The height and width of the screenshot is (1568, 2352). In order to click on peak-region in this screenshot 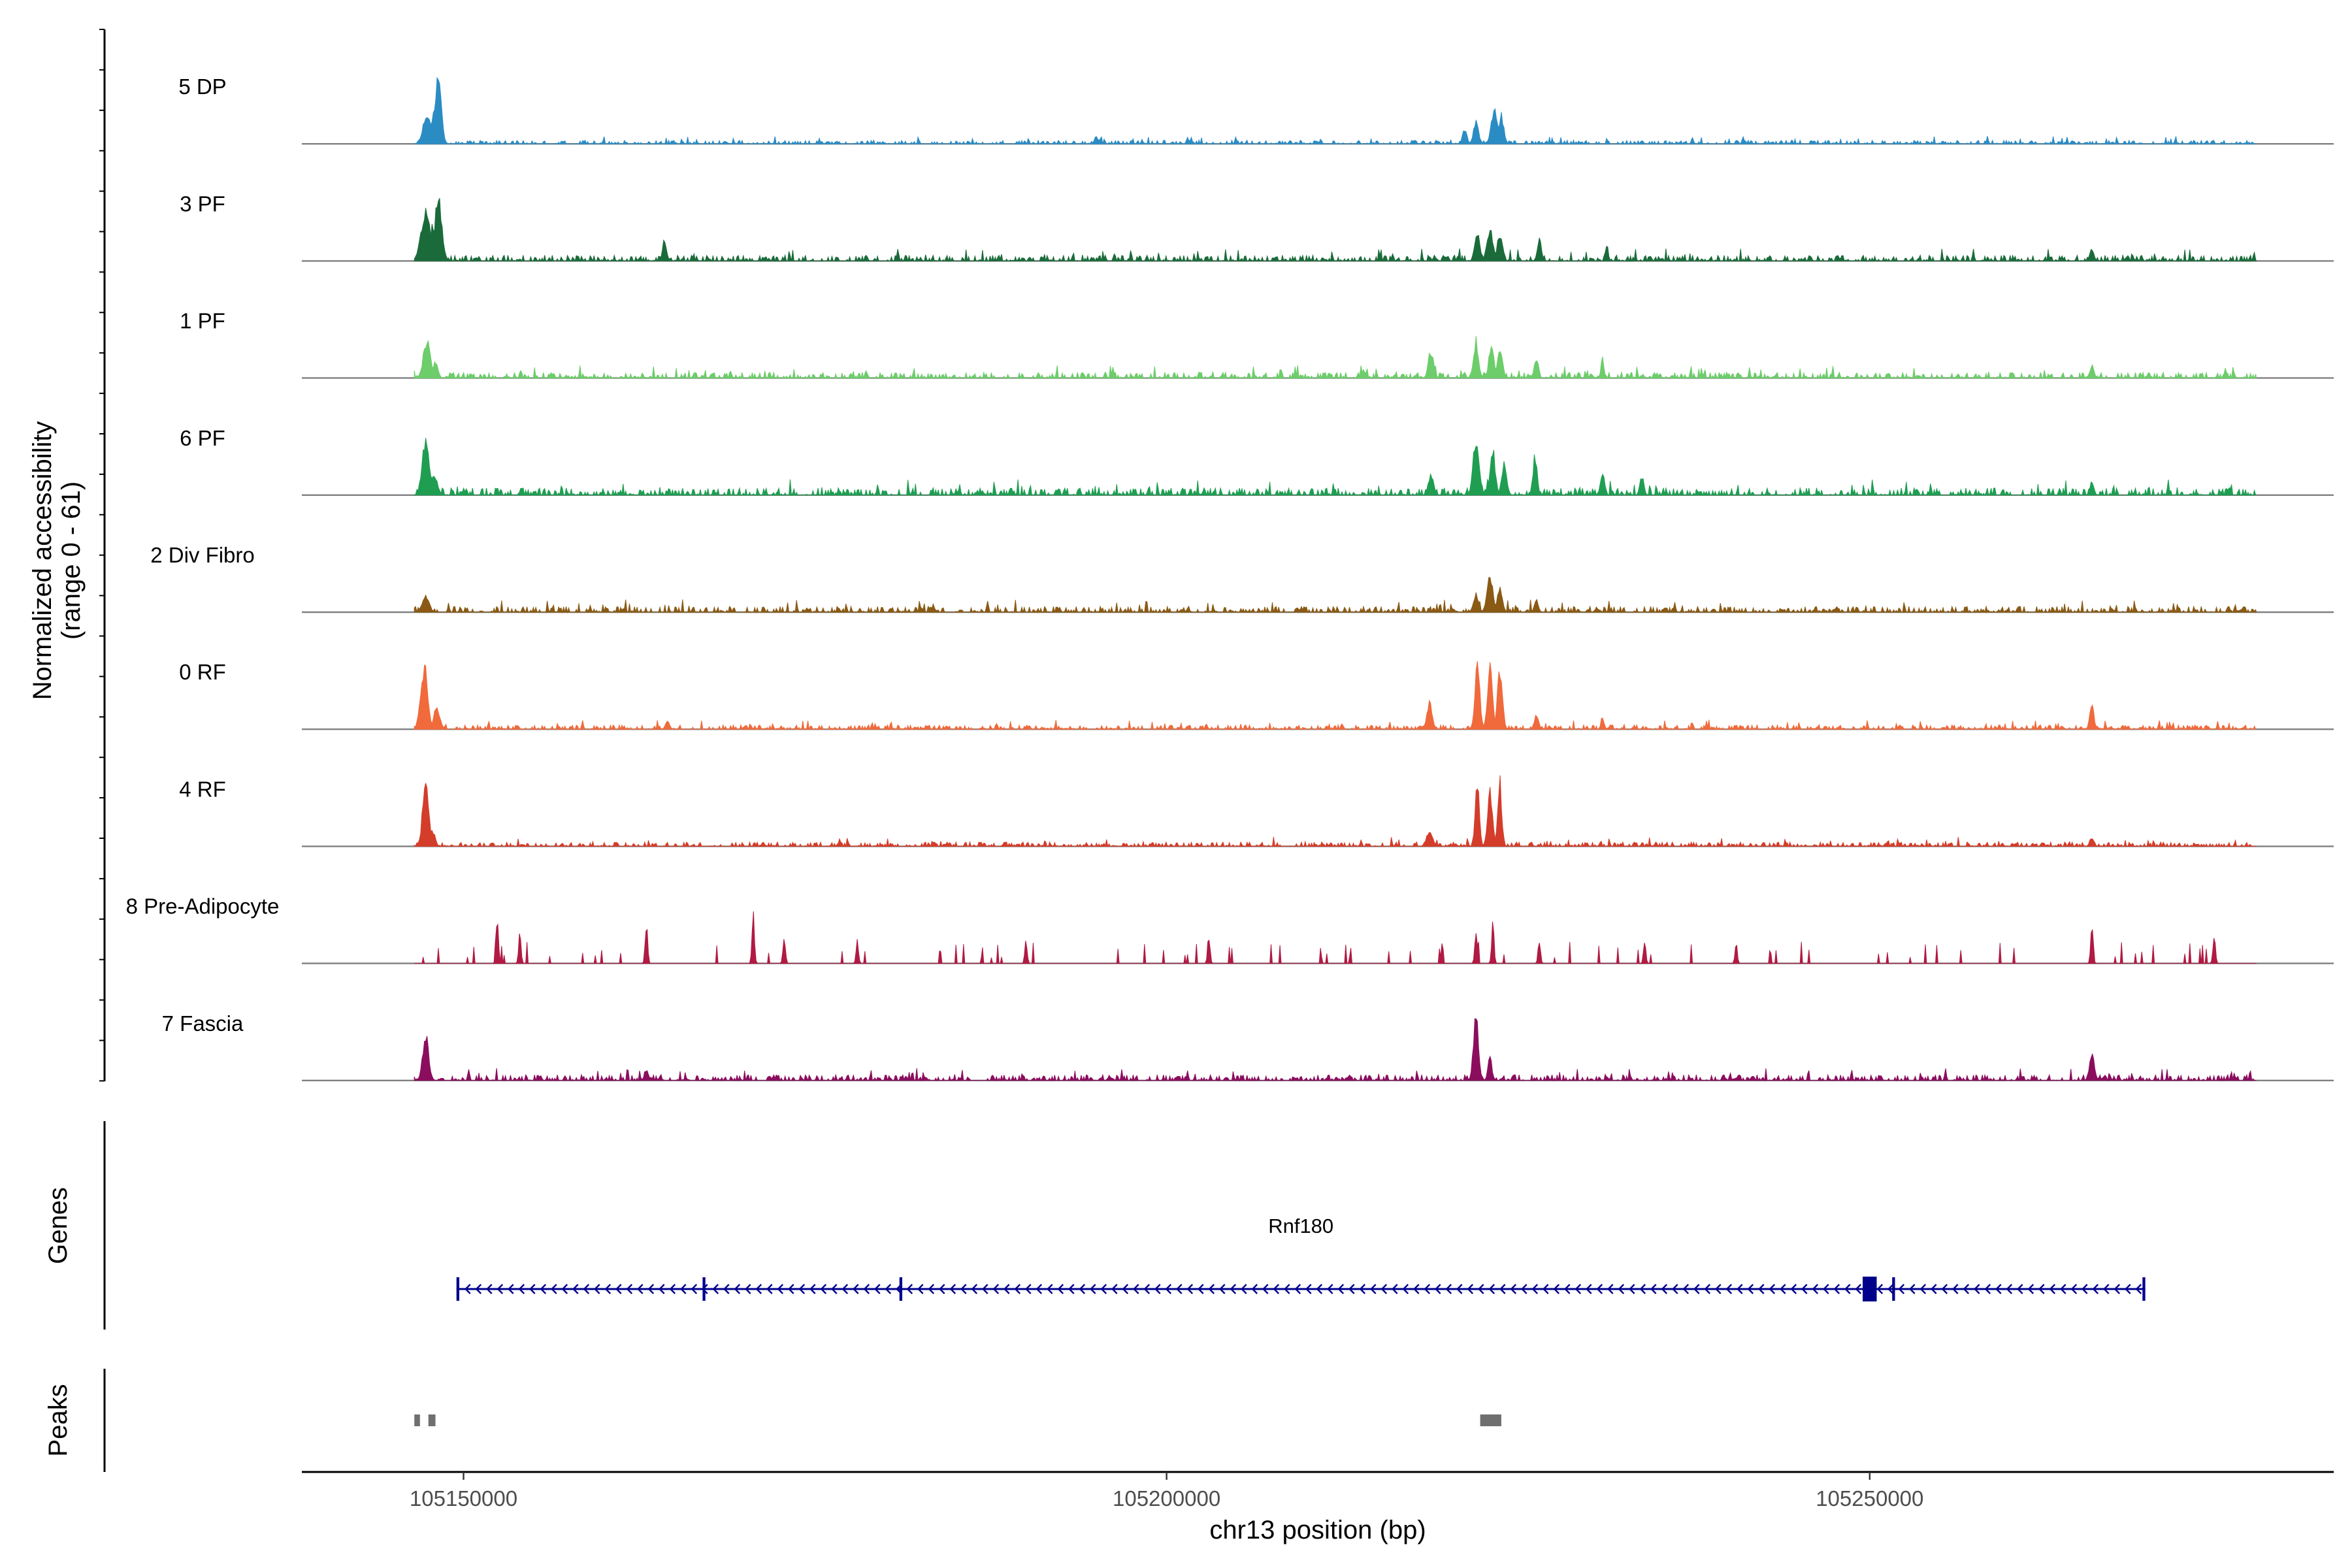, I will do `click(417, 1420)`.